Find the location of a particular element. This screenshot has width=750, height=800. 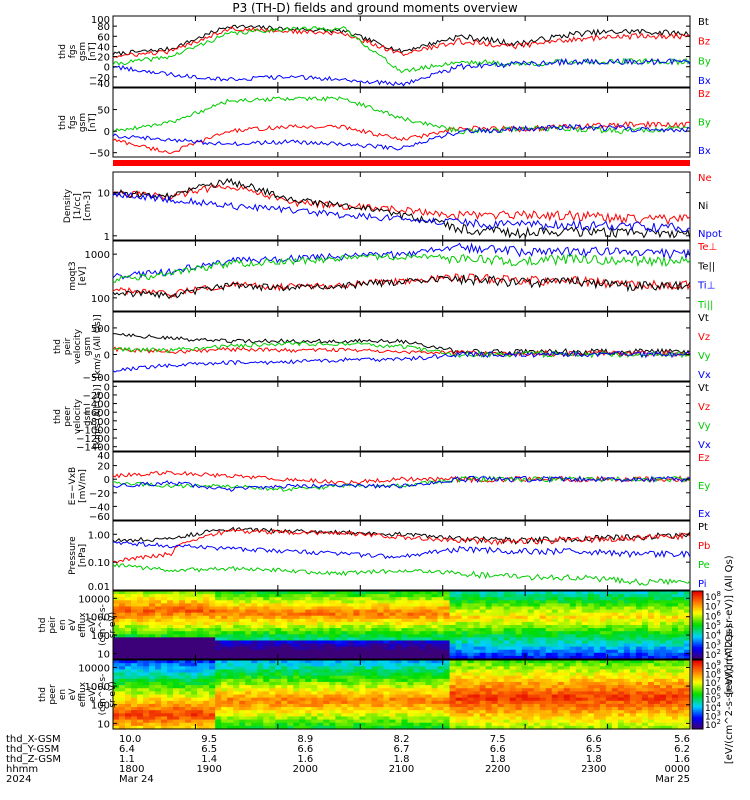

x-row-value: 6.6 is located at coordinates (305, 749).